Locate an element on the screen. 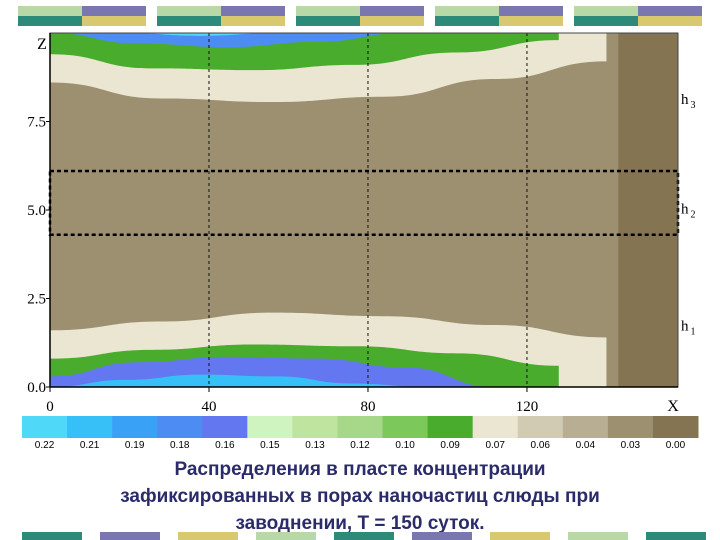  right-zone-region is located at coordinates (648, 210).